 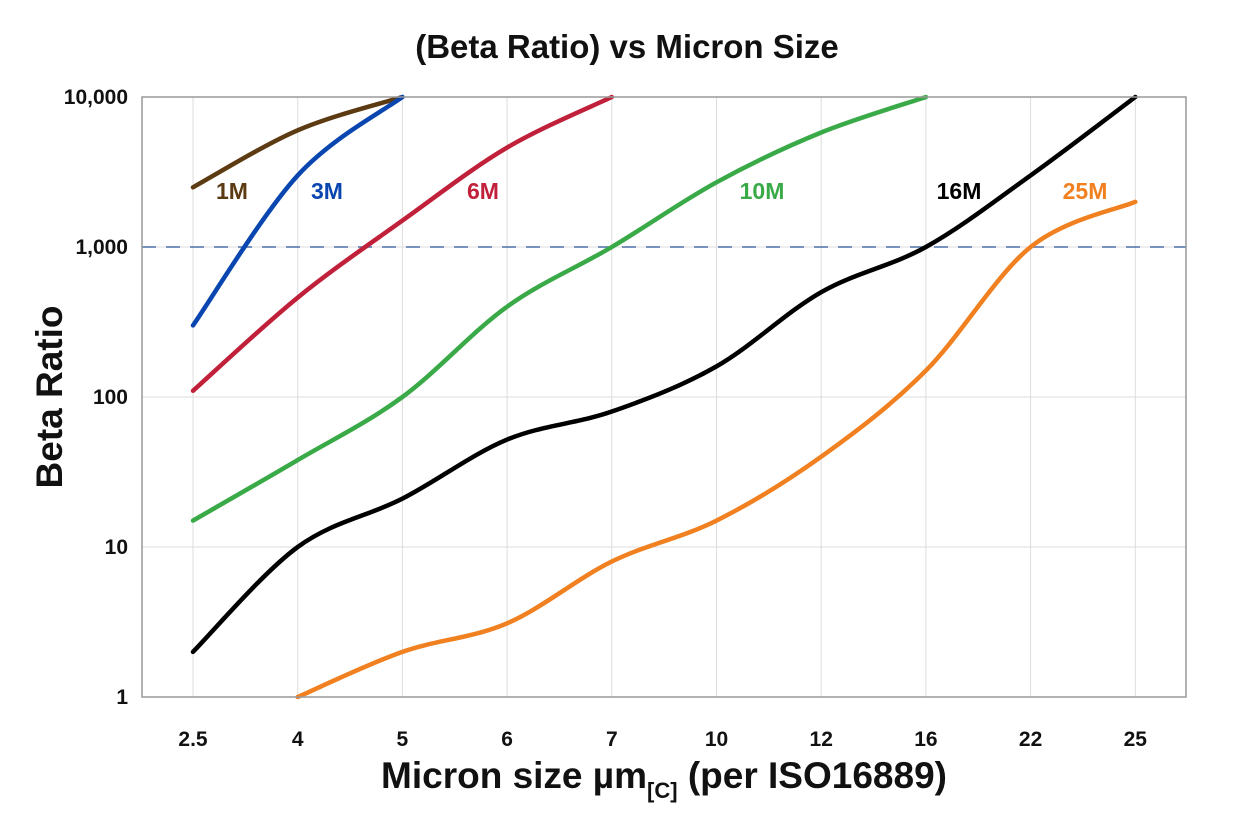 What do you see at coordinates (762, 191) in the screenshot?
I see `series-label-10M: 10M` at bounding box center [762, 191].